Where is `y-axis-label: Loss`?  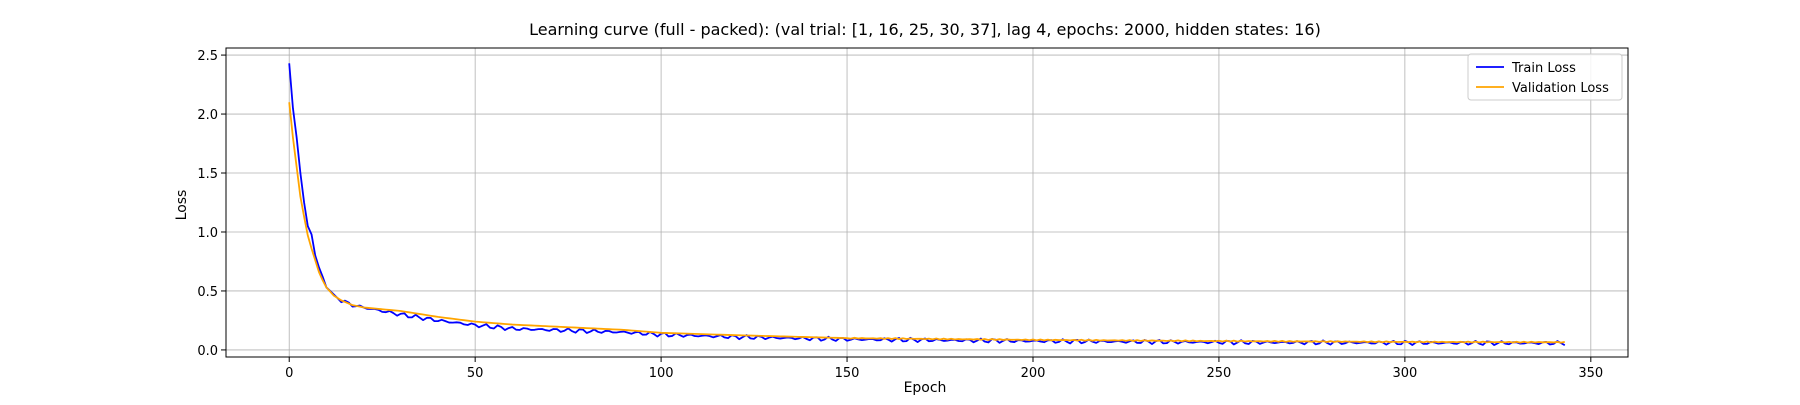 y-axis-label: Loss is located at coordinates (182, 205).